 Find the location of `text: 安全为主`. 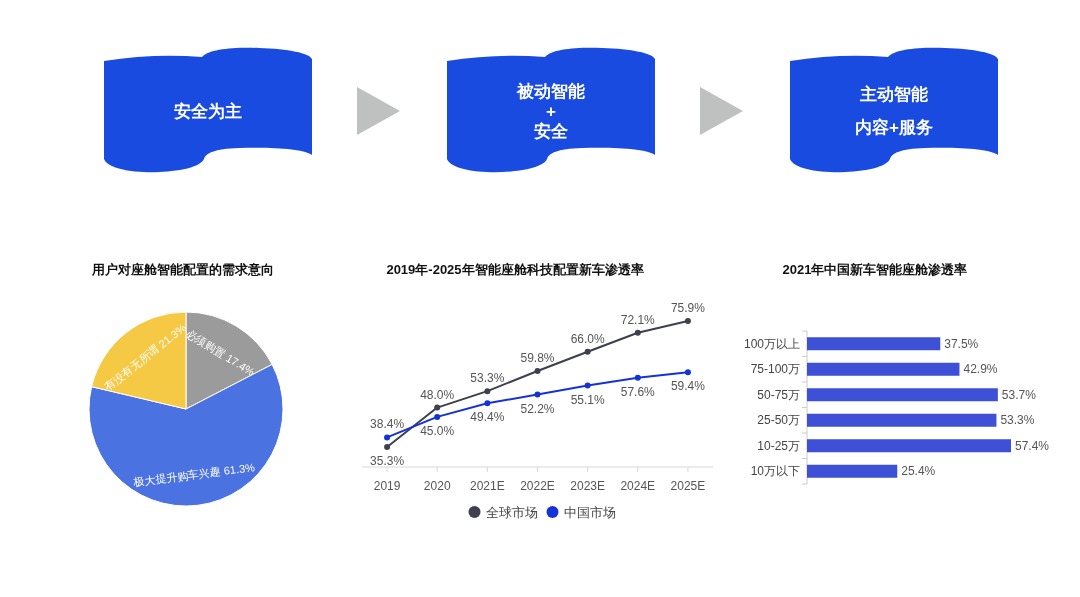

text: 安全为主 is located at coordinates (208, 111).